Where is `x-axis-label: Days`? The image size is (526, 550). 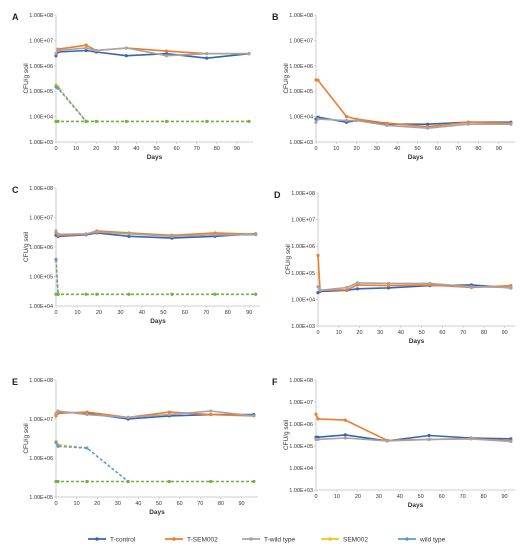
x-axis-label: Days is located at coordinates (416, 505).